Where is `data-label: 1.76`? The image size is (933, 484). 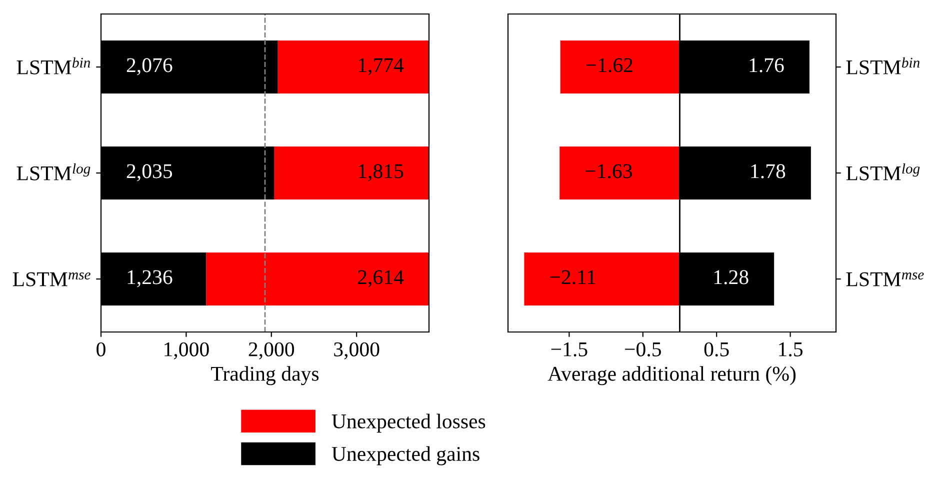
data-label: 1.76 is located at coordinates (767, 65).